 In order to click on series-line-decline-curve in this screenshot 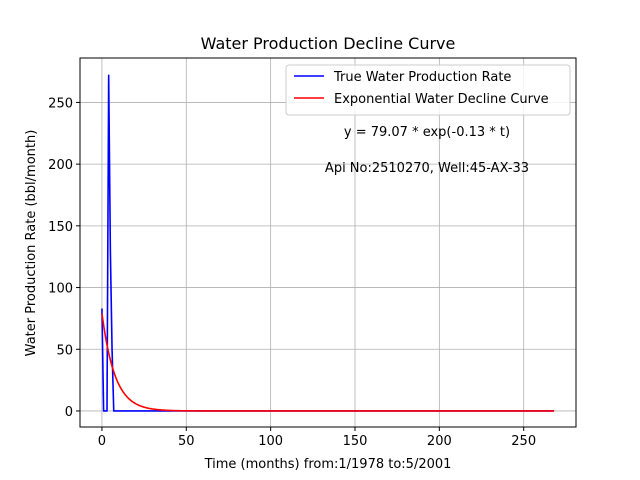, I will do `click(328, 362)`.